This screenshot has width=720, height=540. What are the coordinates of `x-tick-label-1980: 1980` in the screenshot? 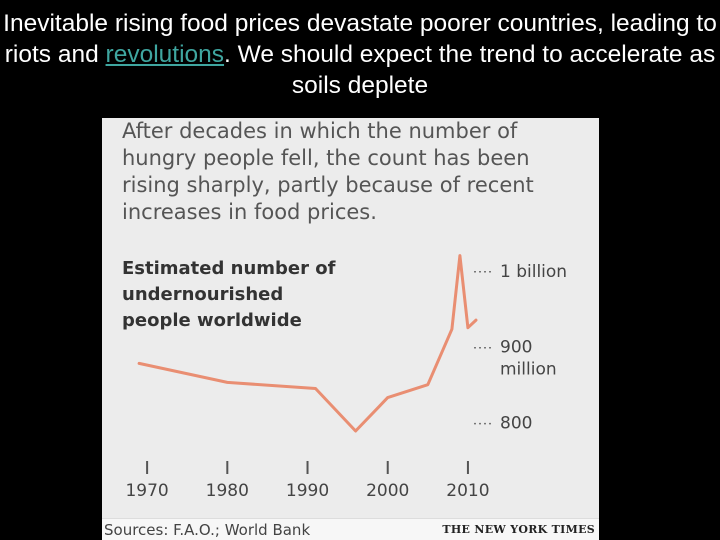 It's located at (227, 491).